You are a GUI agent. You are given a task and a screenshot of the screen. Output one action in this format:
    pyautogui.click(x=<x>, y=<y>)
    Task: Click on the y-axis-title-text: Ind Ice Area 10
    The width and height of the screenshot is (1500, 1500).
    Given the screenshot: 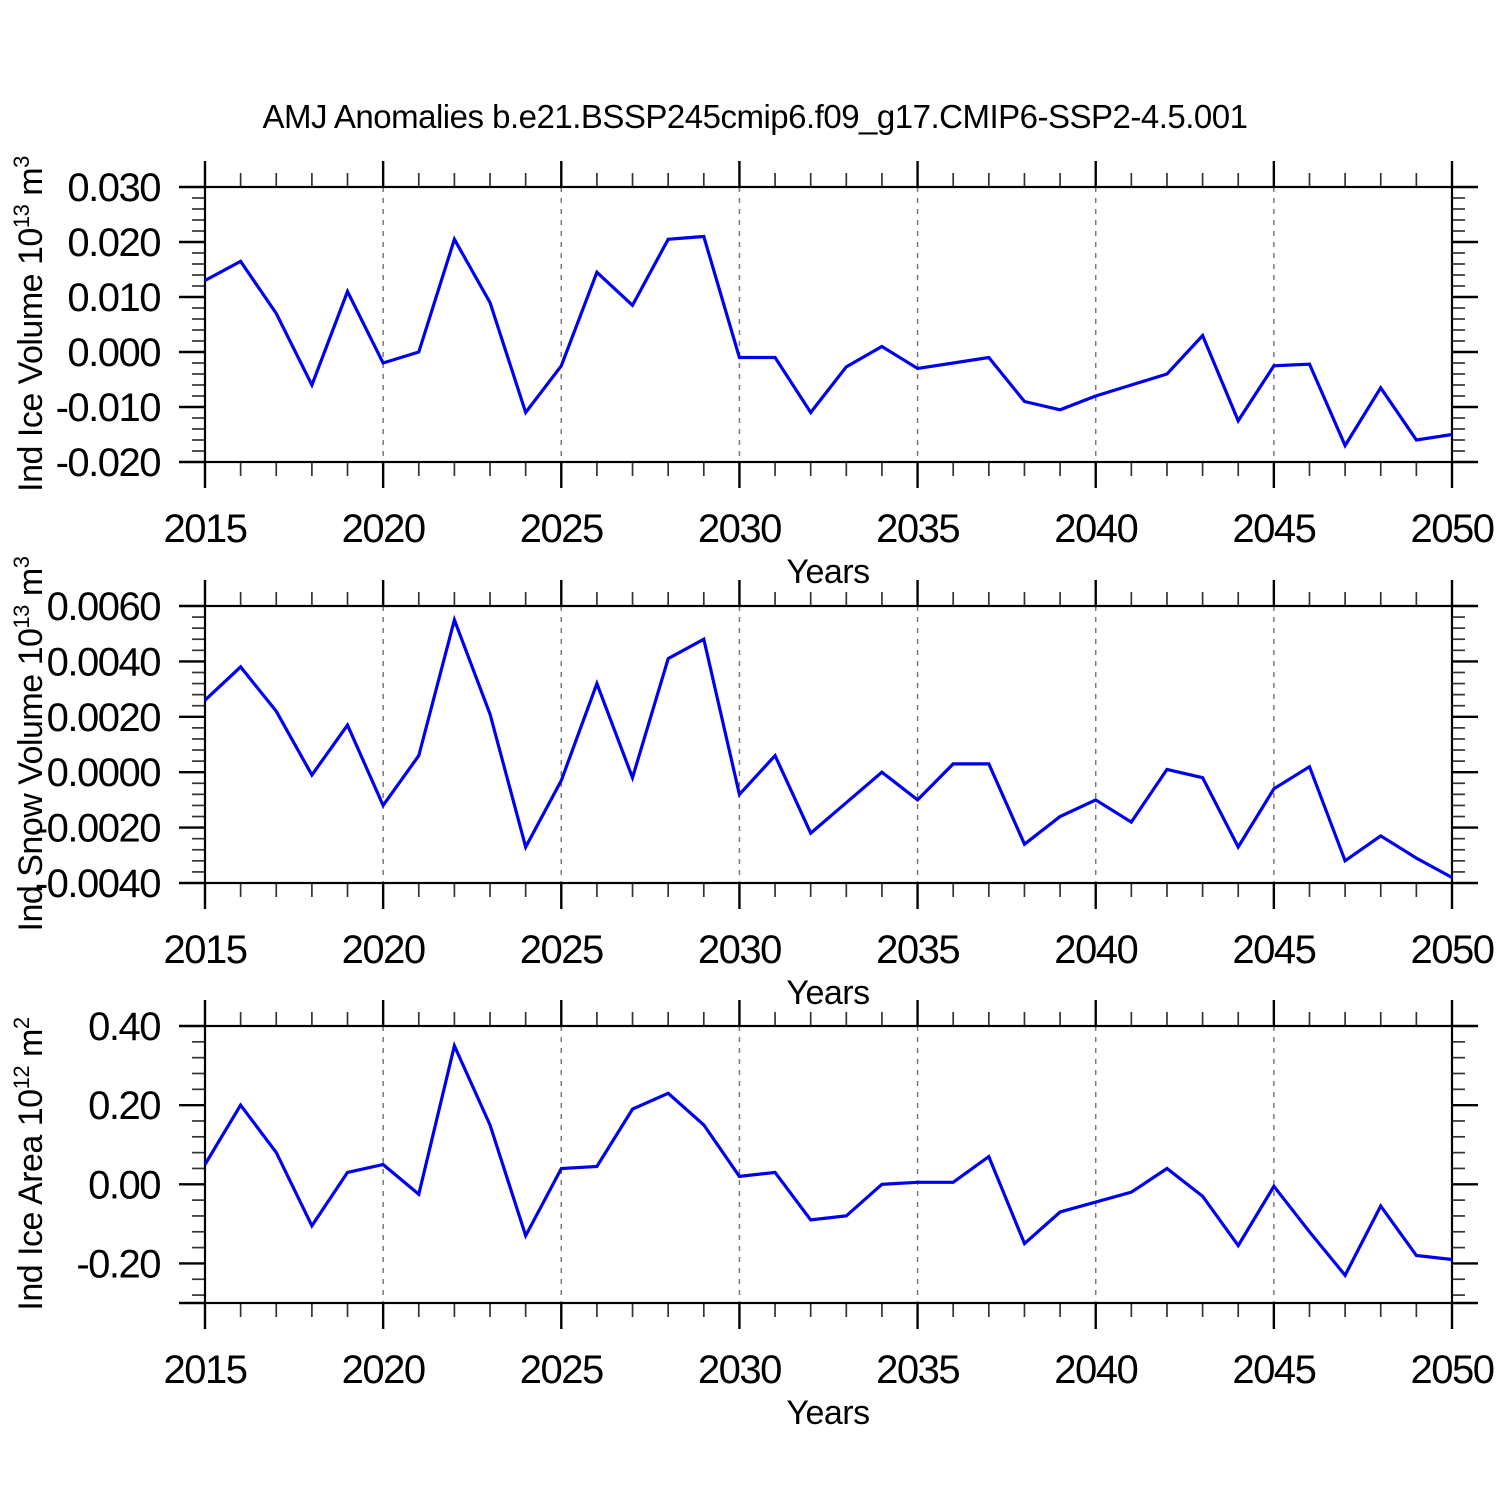 What is the action you would take?
    pyautogui.click(x=31, y=1199)
    